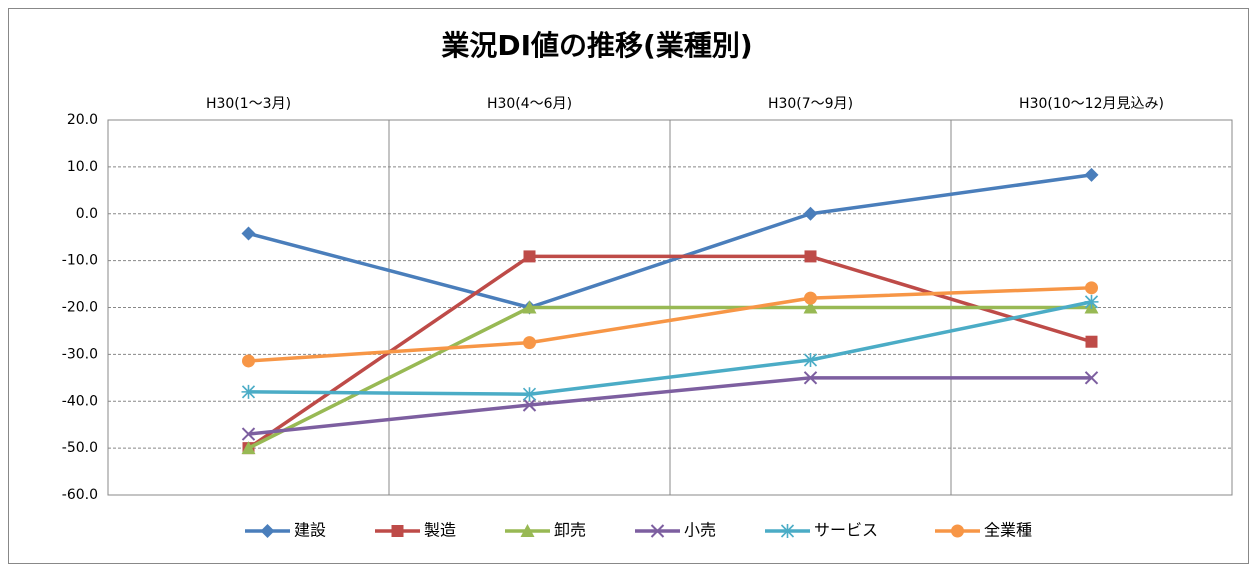  I want to click on y-tick-label: -40.0, so click(80, 401).